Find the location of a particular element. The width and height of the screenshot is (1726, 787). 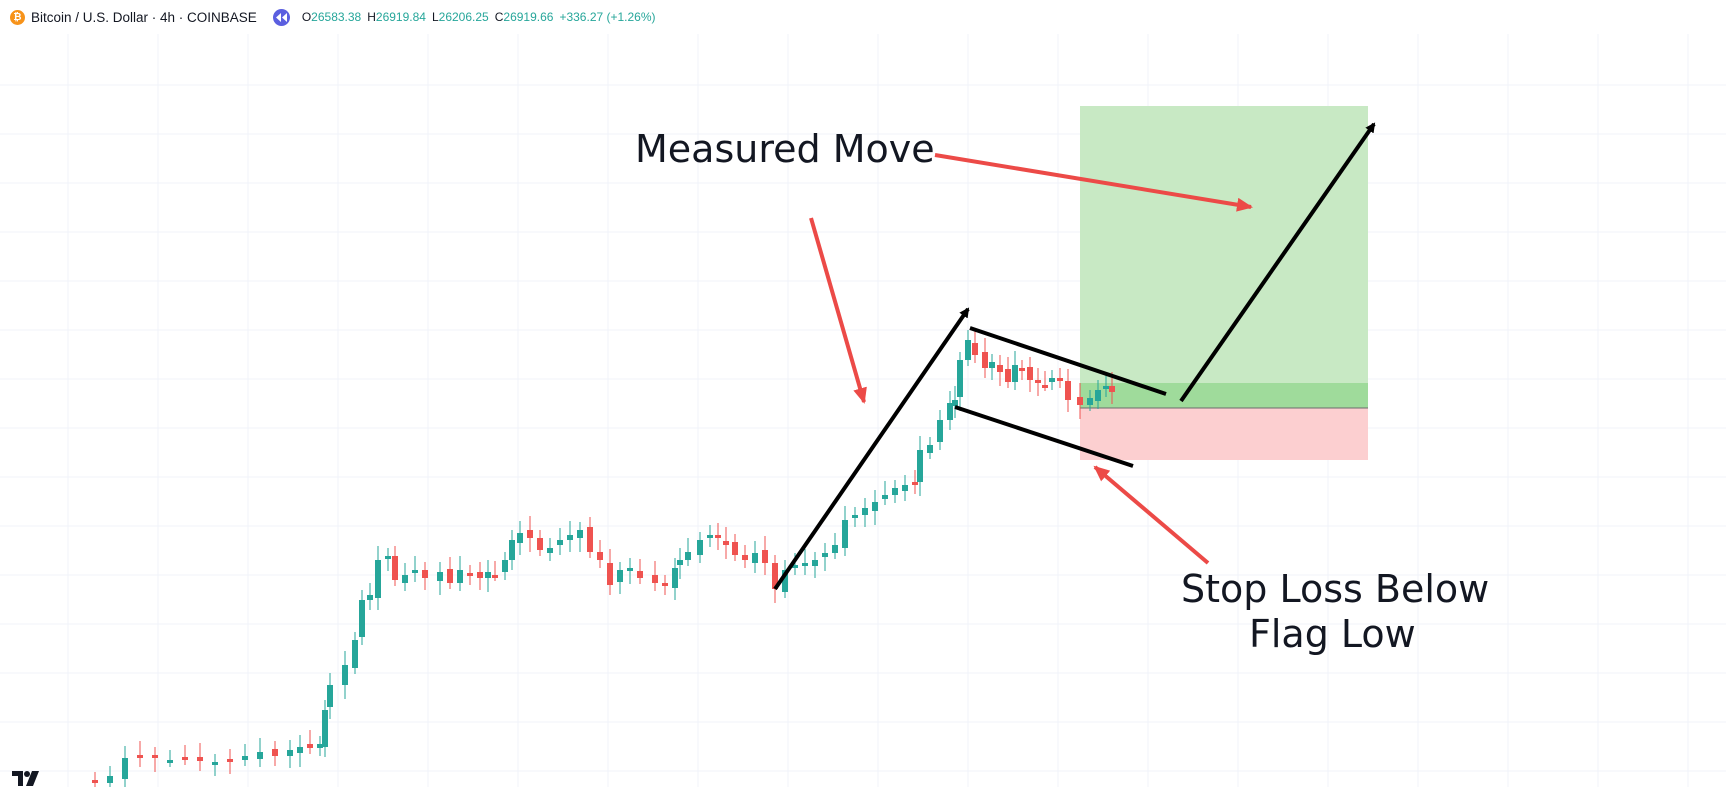

close-value: 26919.66 is located at coordinates (528, 17).